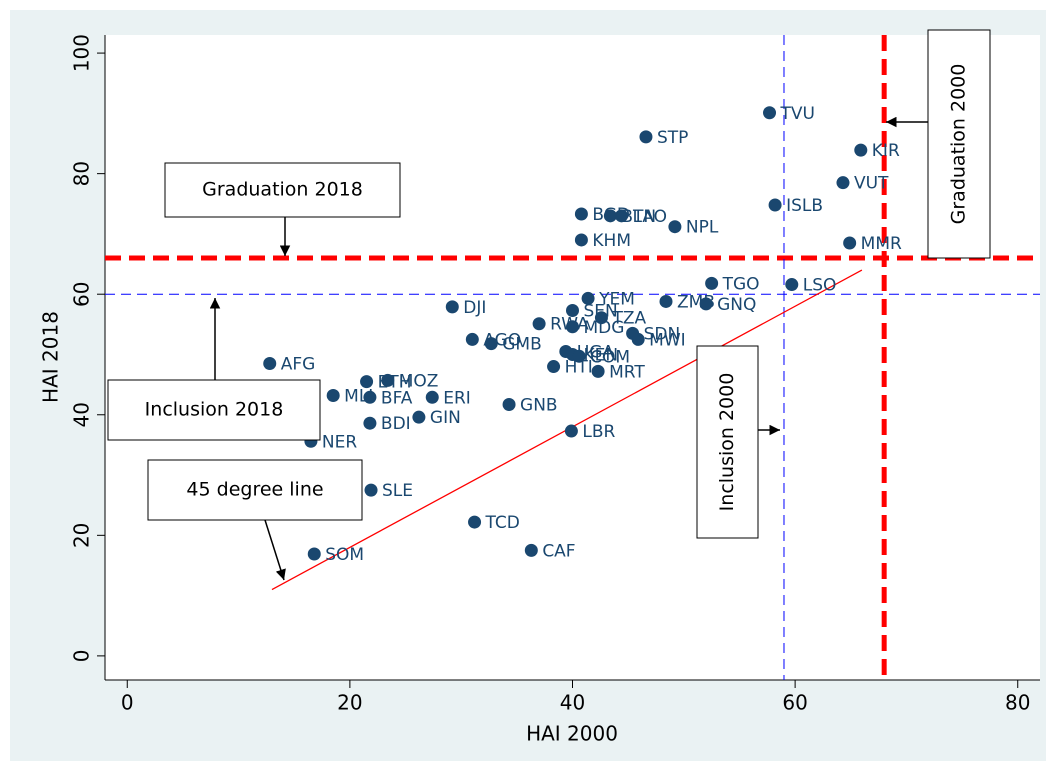 The image size is (1056, 771). What do you see at coordinates (298, 365) in the screenshot?
I see `point-label: AFG` at bounding box center [298, 365].